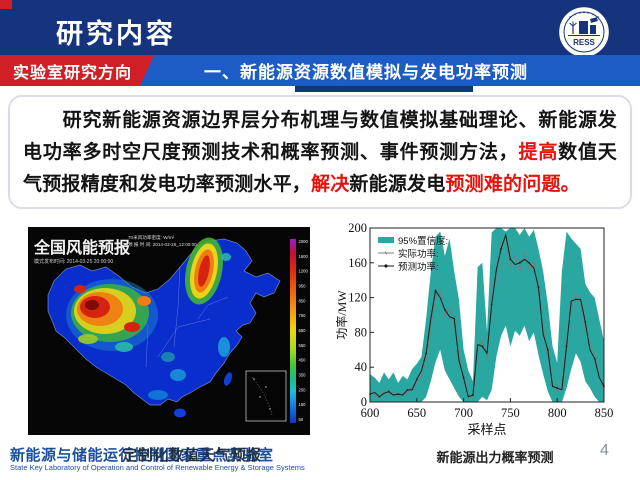 This screenshot has width=640, height=480. What do you see at coordinates (463, 413) in the screenshot?
I see `svg-text: 700` at bounding box center [463, 413].